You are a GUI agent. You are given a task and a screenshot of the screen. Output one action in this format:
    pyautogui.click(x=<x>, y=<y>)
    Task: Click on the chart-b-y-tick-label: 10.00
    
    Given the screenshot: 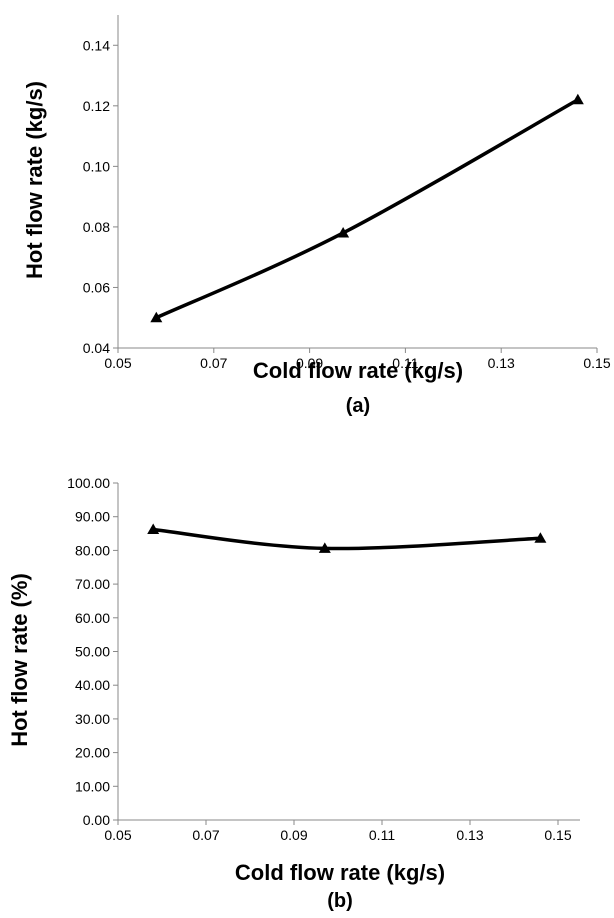 What is the action you would take?
    pyautogui.click(x=92, y=786)
    